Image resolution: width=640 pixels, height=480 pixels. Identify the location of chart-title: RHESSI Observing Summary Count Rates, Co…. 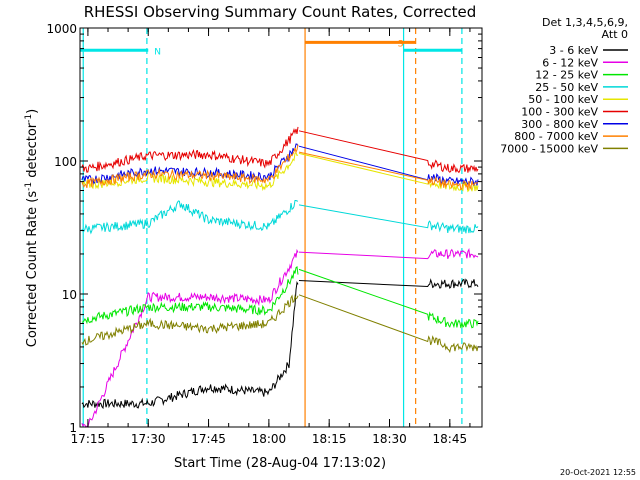
(280, 12).